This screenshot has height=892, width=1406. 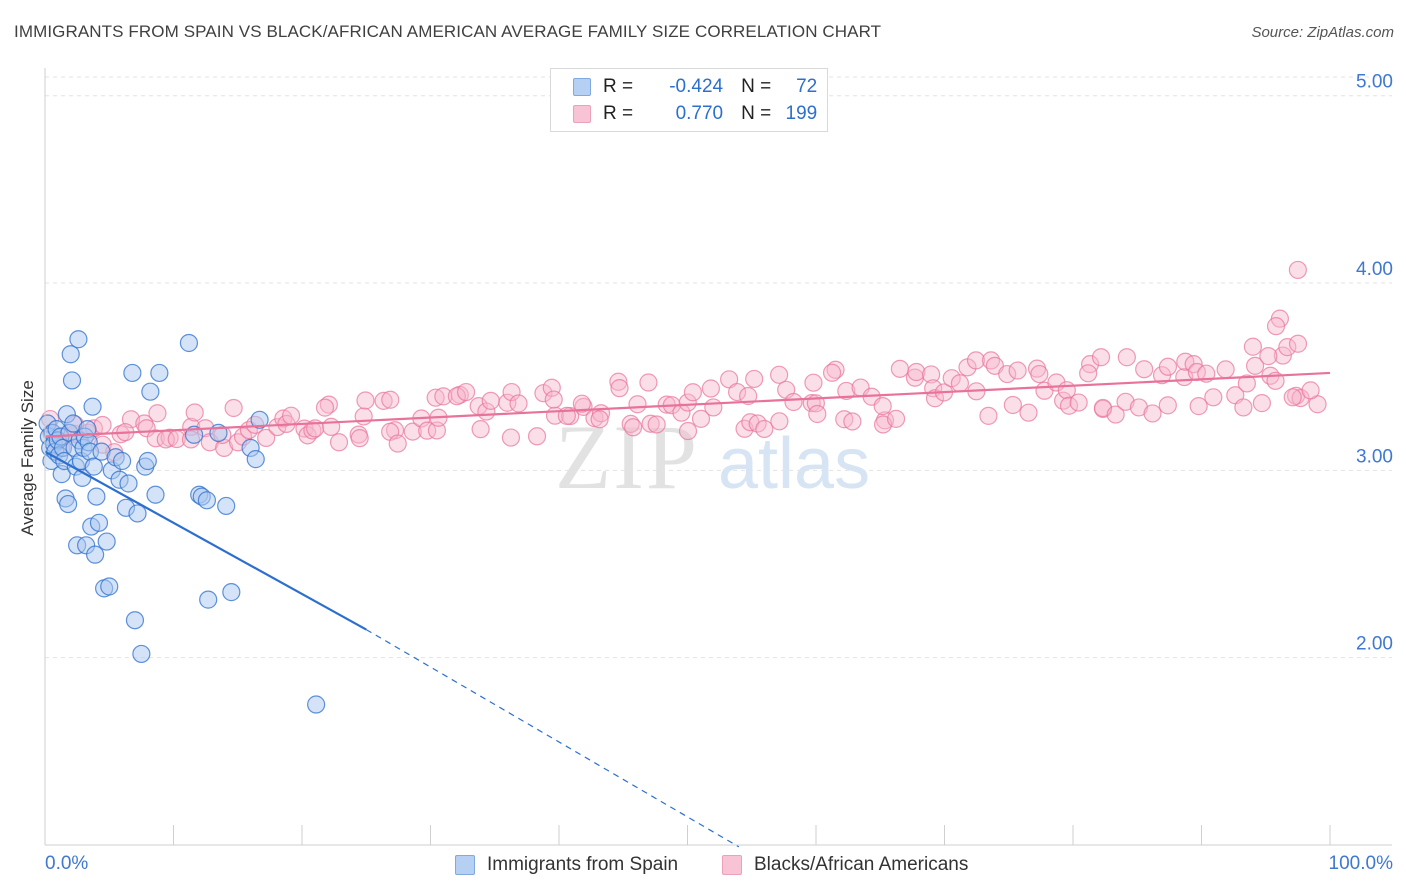 What do you see at coordinates (712, 457) in the screenshot?
I see `watermark: ZIP atlas` at bounding box center [712, 457].